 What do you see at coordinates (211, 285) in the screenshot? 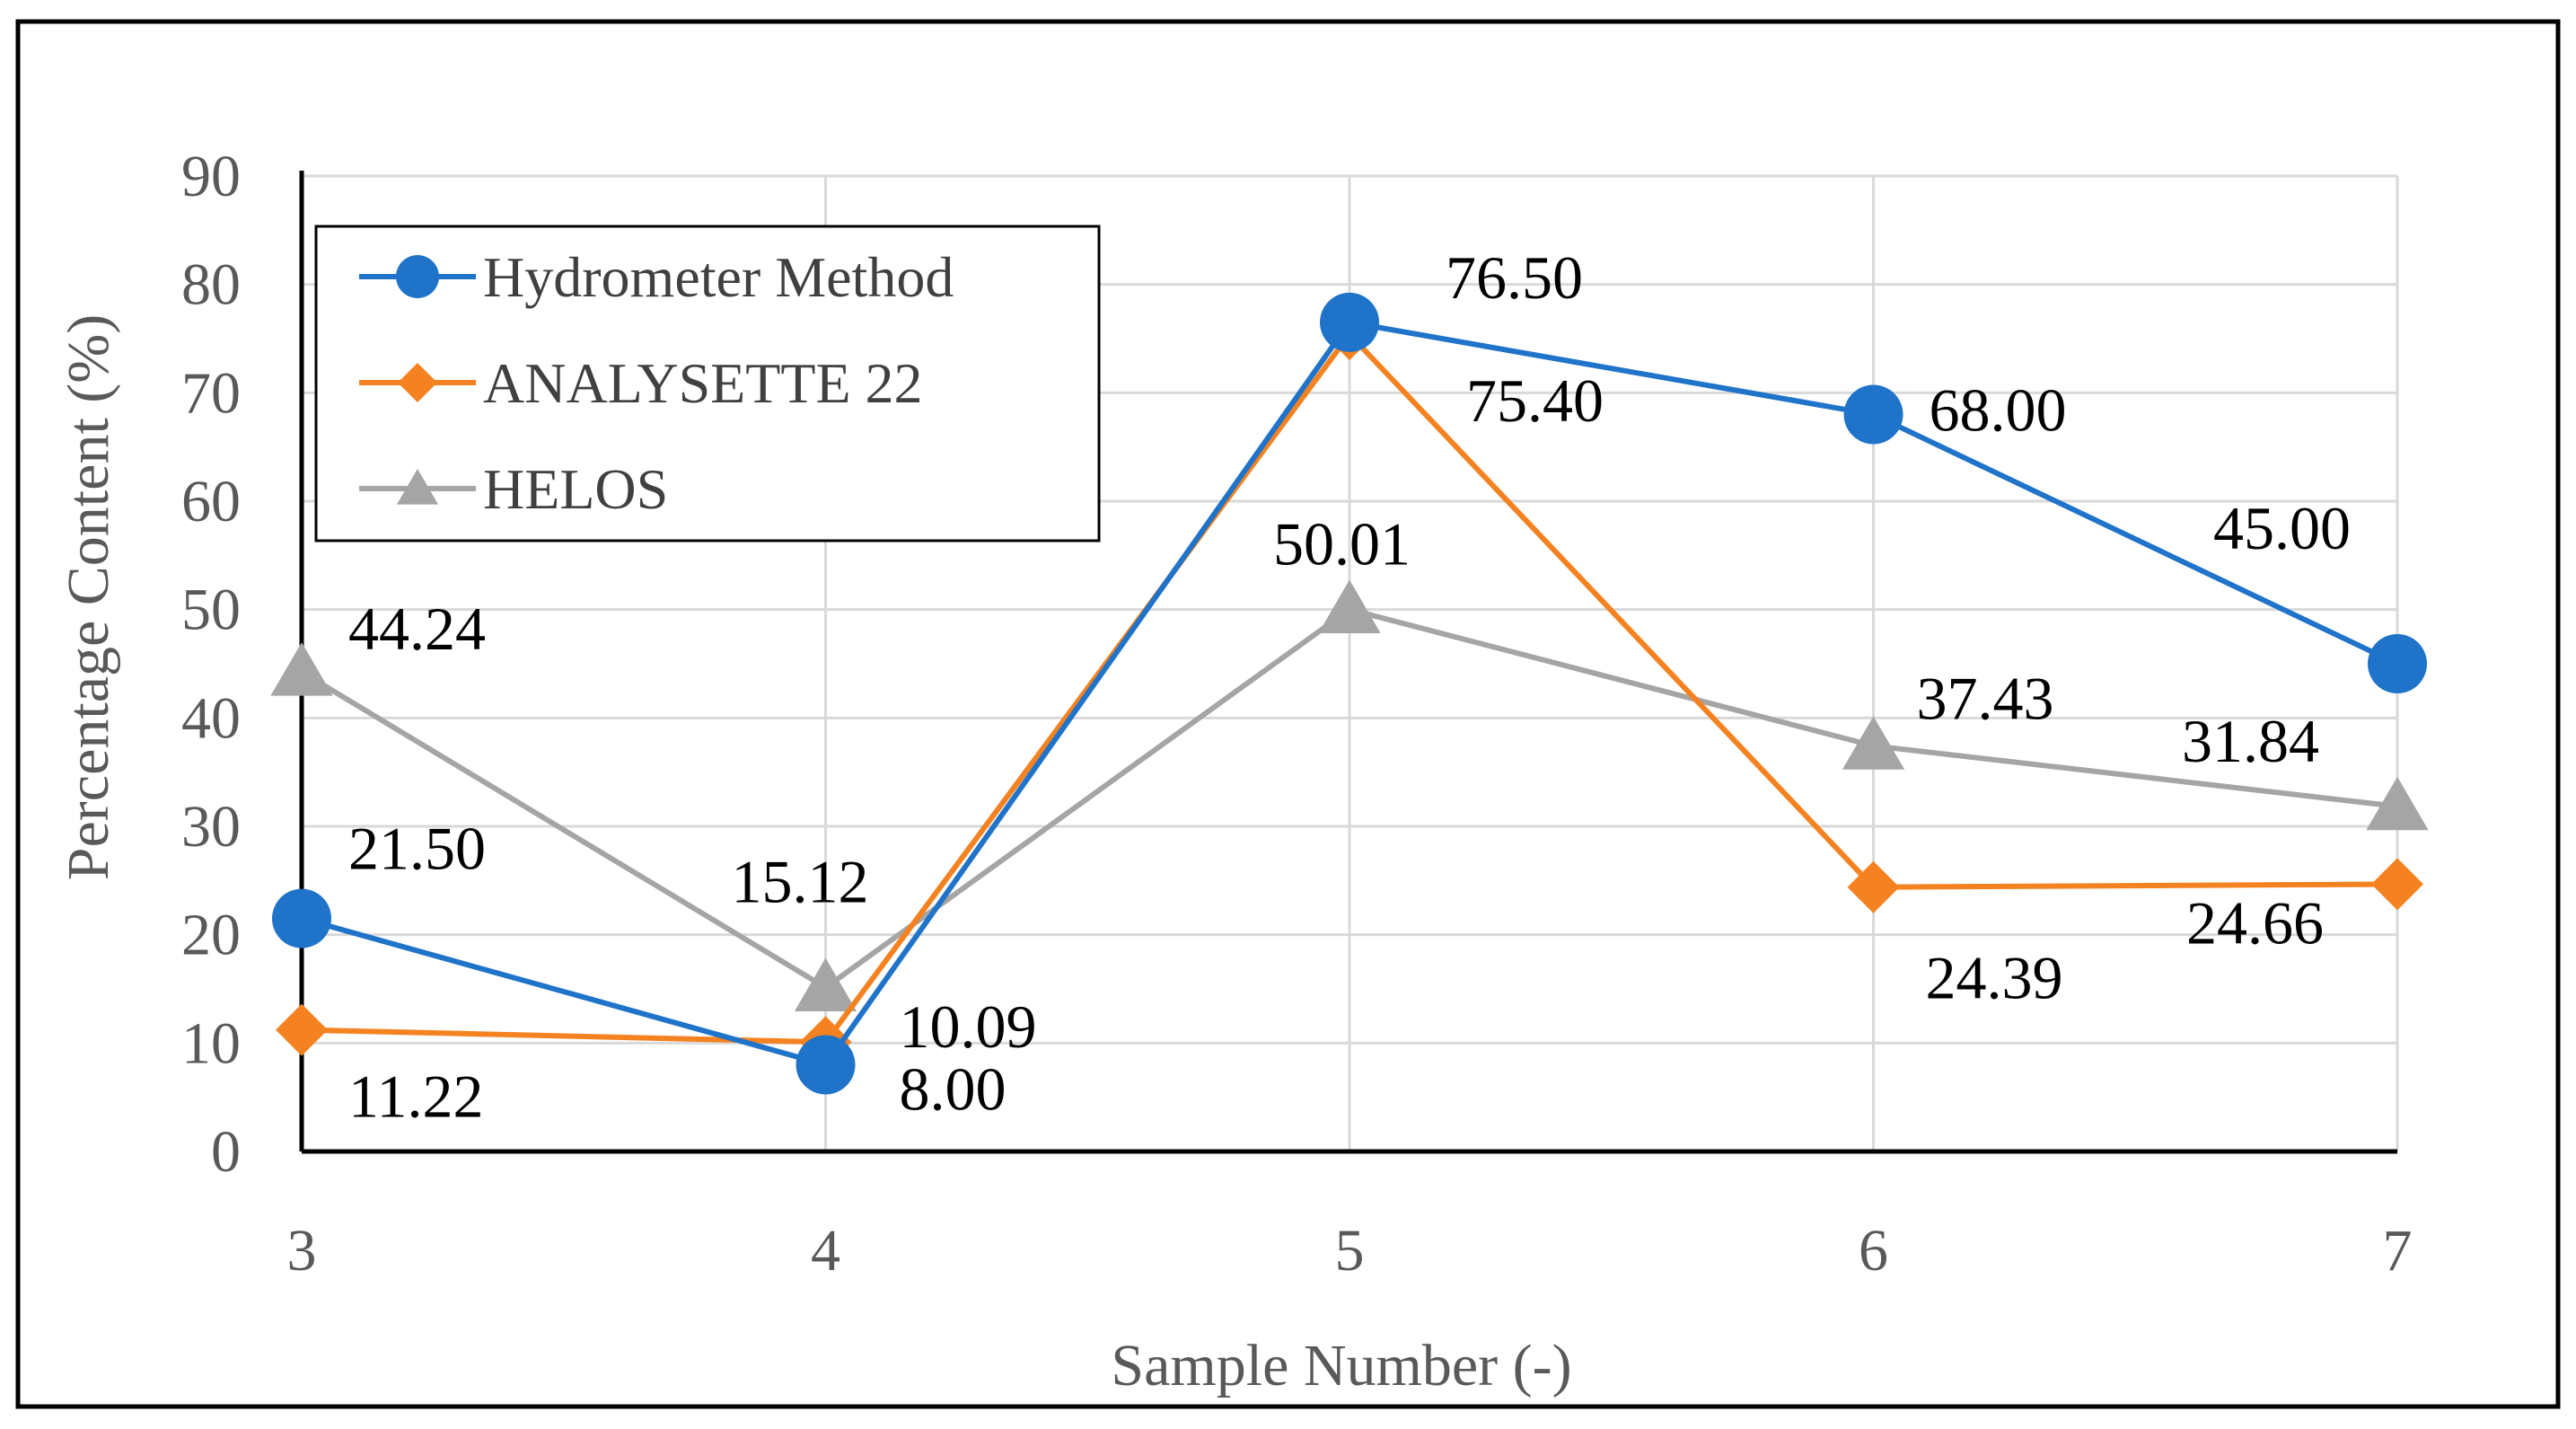
I see `y-tick-label: 80` at bounding box center [211, 285].